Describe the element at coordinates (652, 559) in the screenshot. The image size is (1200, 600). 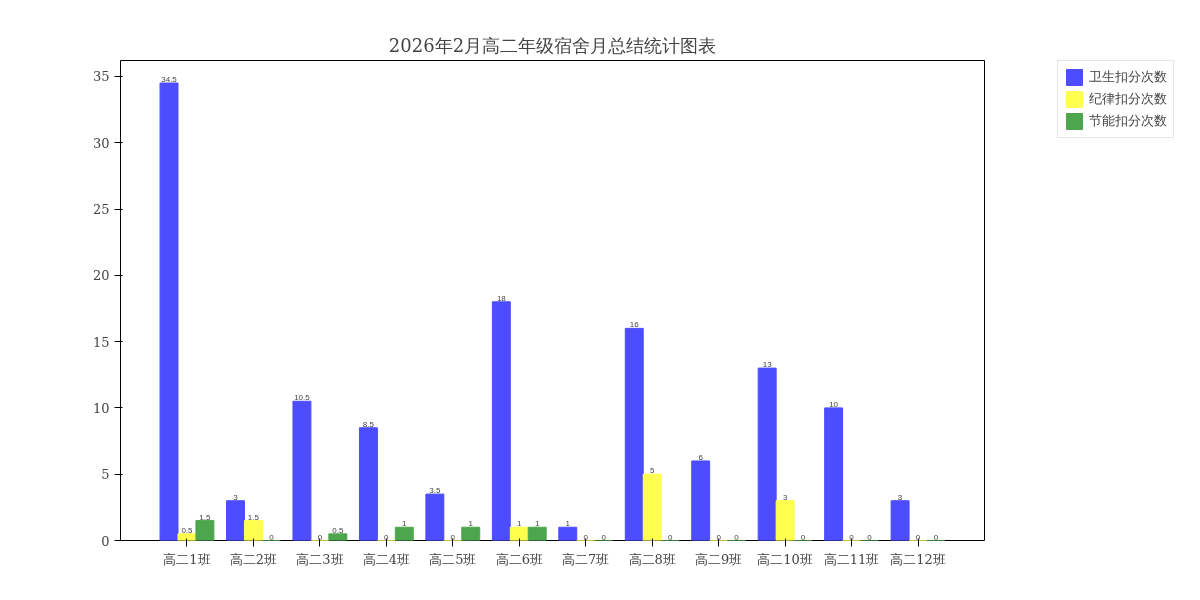
I see `x-tick-label: 高二8班` at that location.